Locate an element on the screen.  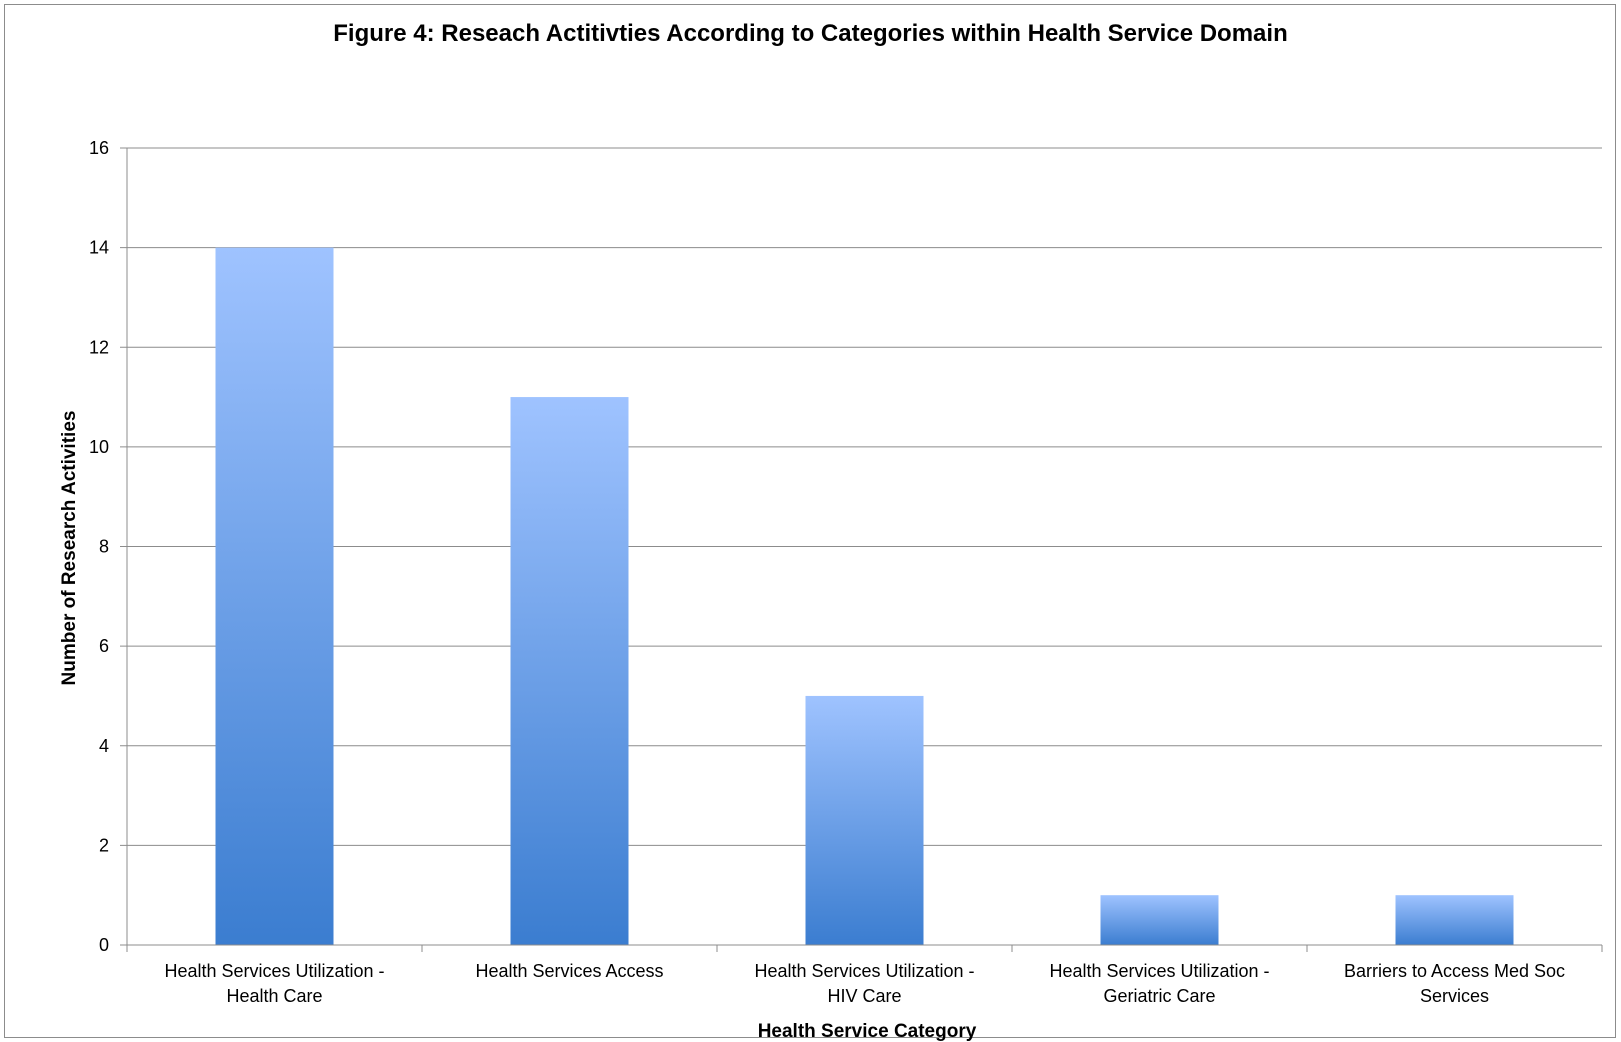
y-tick-label: 14 is located at coordinates (99, 248).